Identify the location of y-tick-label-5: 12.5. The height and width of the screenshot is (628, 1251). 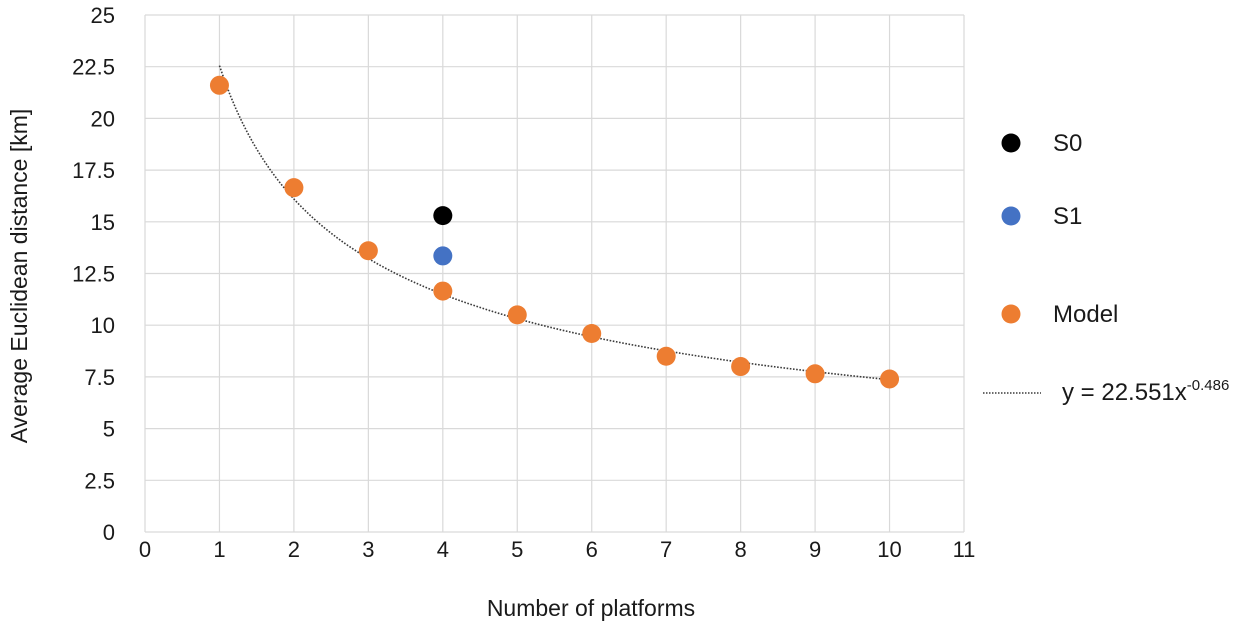
(93, 274).